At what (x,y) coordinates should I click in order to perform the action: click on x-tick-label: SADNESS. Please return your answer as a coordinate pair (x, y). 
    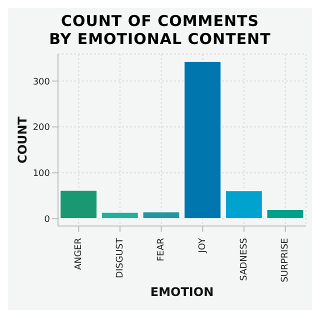
    Looking at the image, I should click on (244, 259).